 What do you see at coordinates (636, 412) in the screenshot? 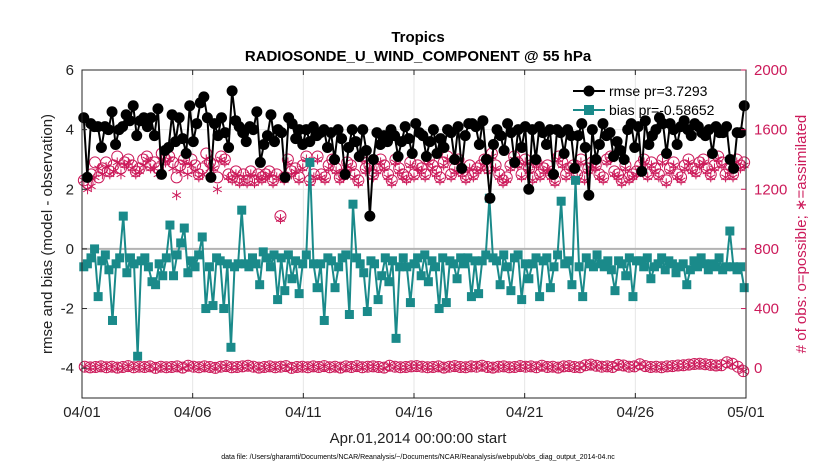
I see `x-tick-label: 04/26` at bounding box center [636, 412].